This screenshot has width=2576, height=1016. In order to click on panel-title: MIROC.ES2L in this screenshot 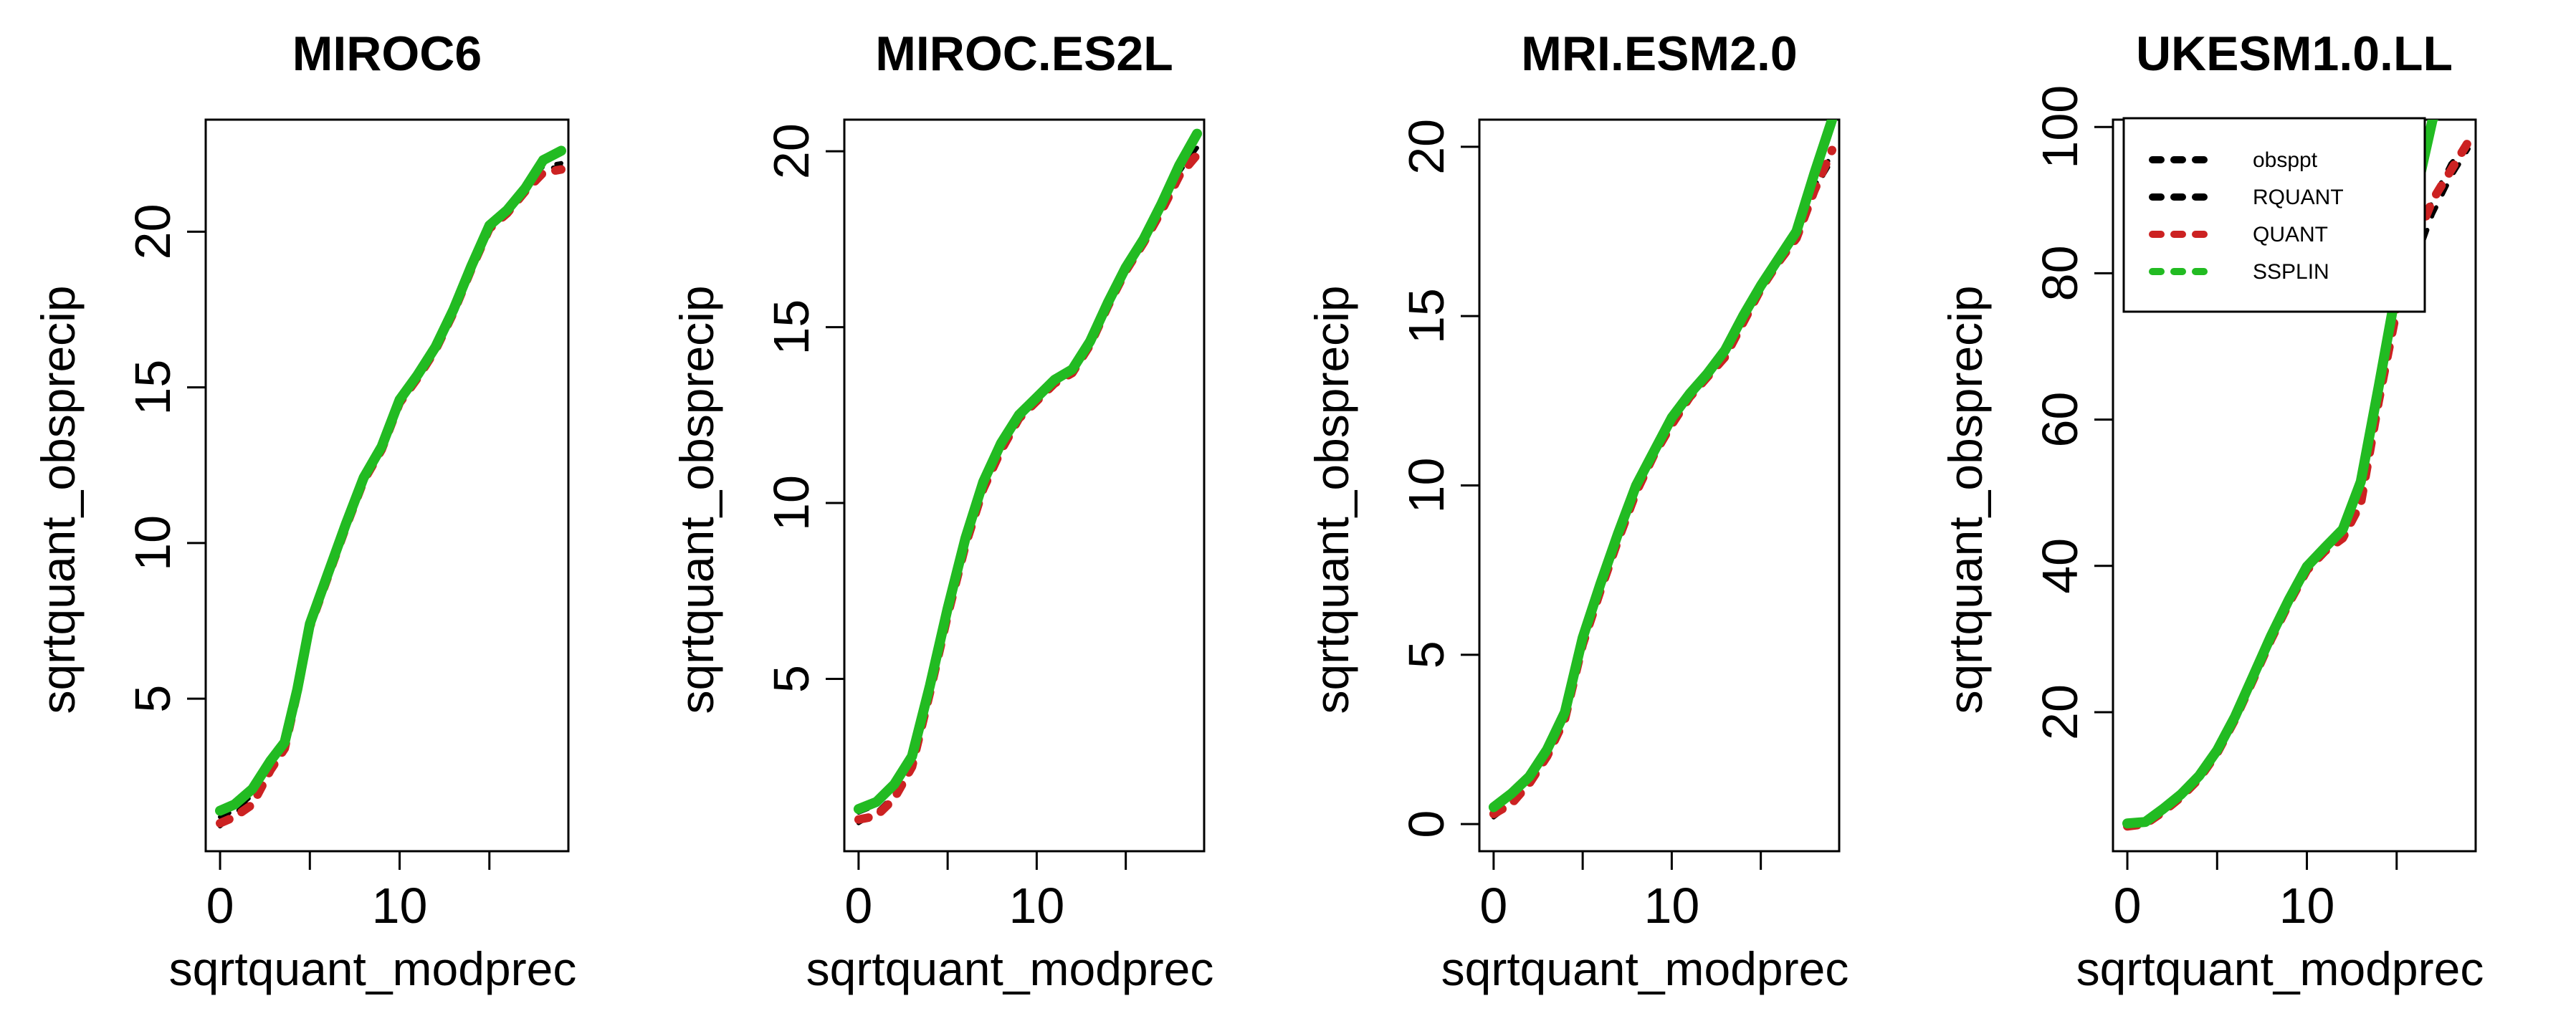, I will do `click(1024, 54)`.